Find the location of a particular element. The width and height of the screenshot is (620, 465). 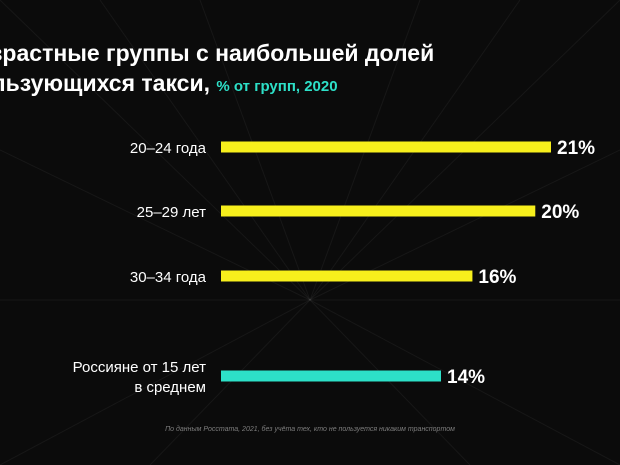

chart-subtitle: % от групп, 2020 is located at coordinates (277, 86).